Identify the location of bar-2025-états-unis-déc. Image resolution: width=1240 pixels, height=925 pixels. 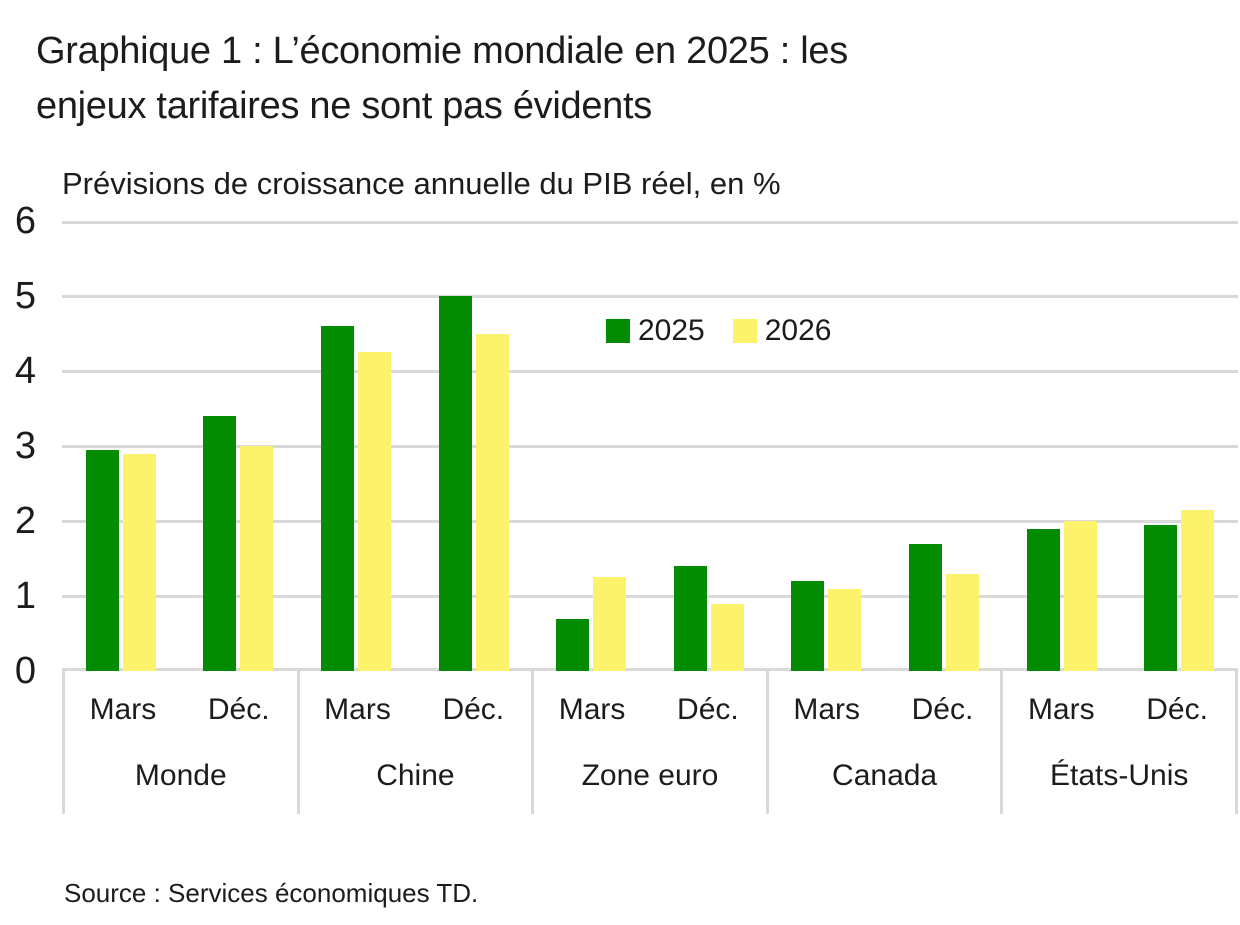
(1161, 597).